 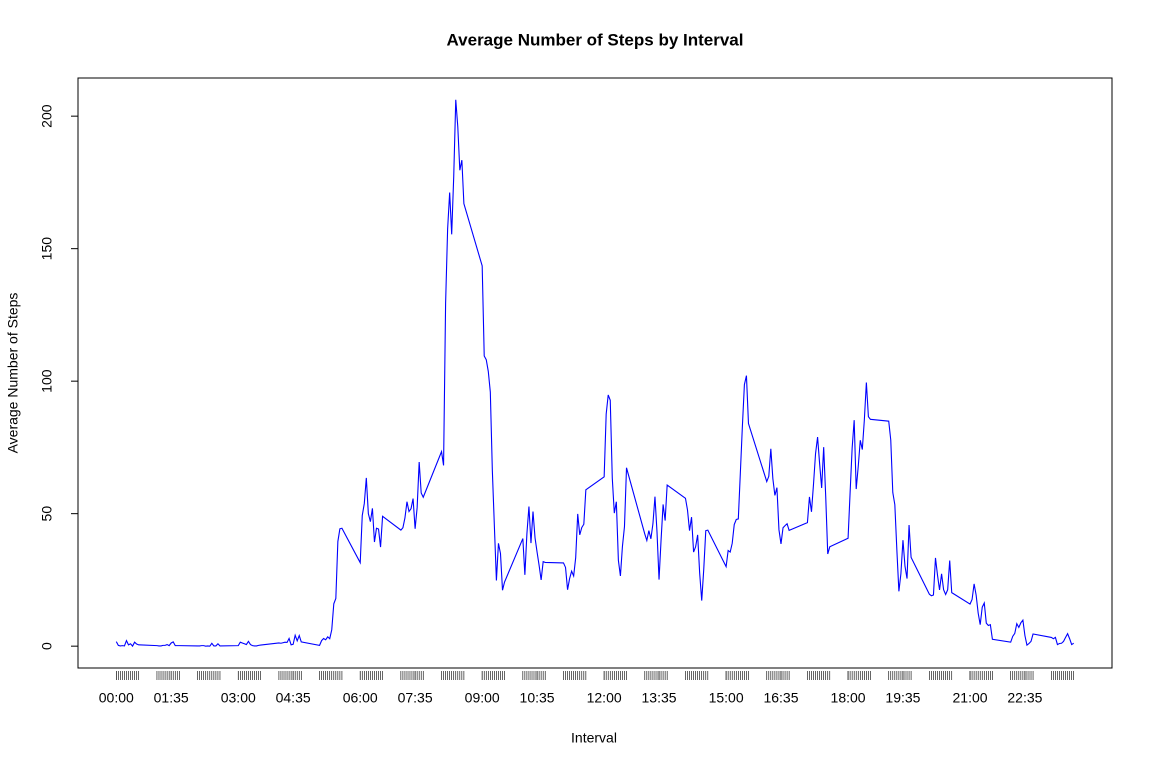 What do you see at coordinates (970, 698) in the screenshot?
I see `x-tick-label: 21:00` at bounding box center [970, 698].